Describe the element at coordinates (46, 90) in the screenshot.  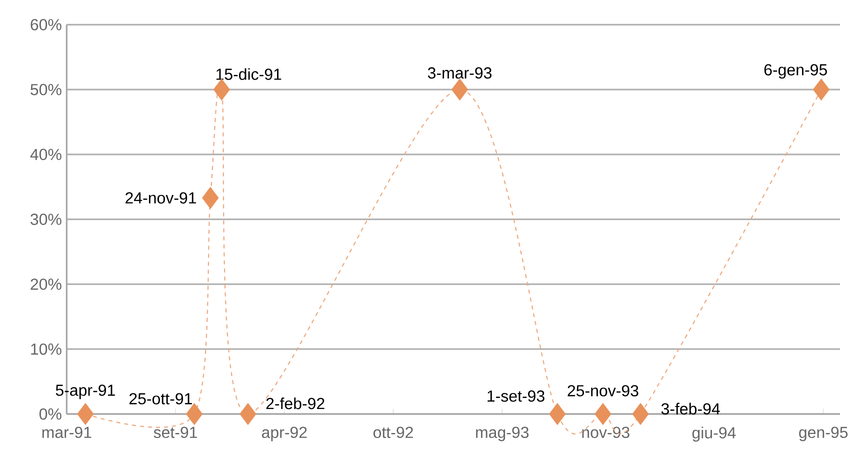
I see `y-tick-label: 50%` at that location.